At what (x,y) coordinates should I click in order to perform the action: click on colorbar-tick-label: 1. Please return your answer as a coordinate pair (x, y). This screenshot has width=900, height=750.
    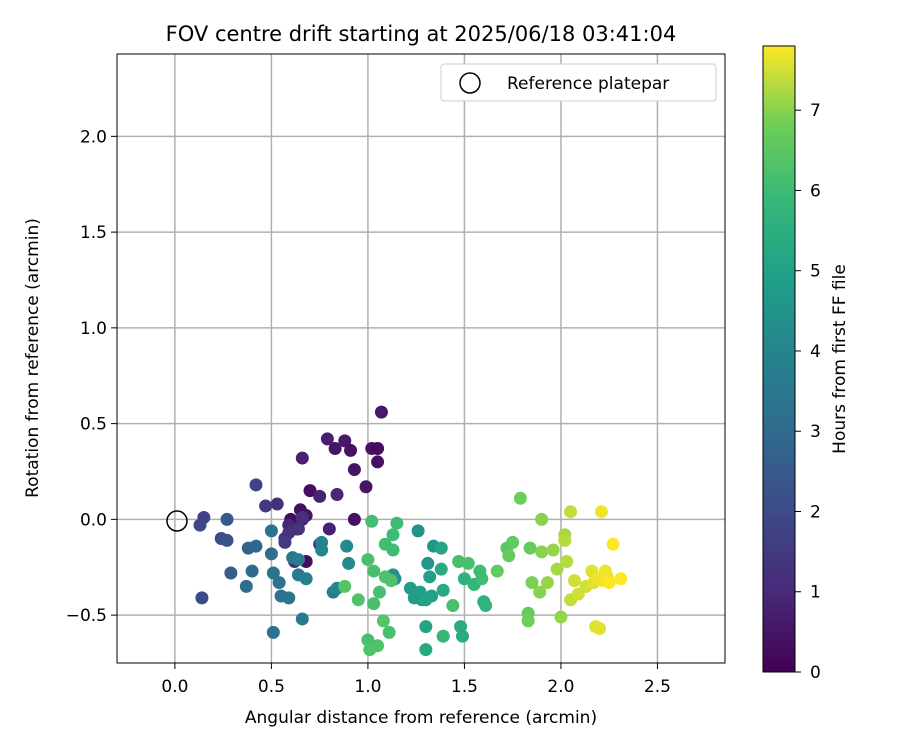
    Looking at the image, I should click on (815, 593).